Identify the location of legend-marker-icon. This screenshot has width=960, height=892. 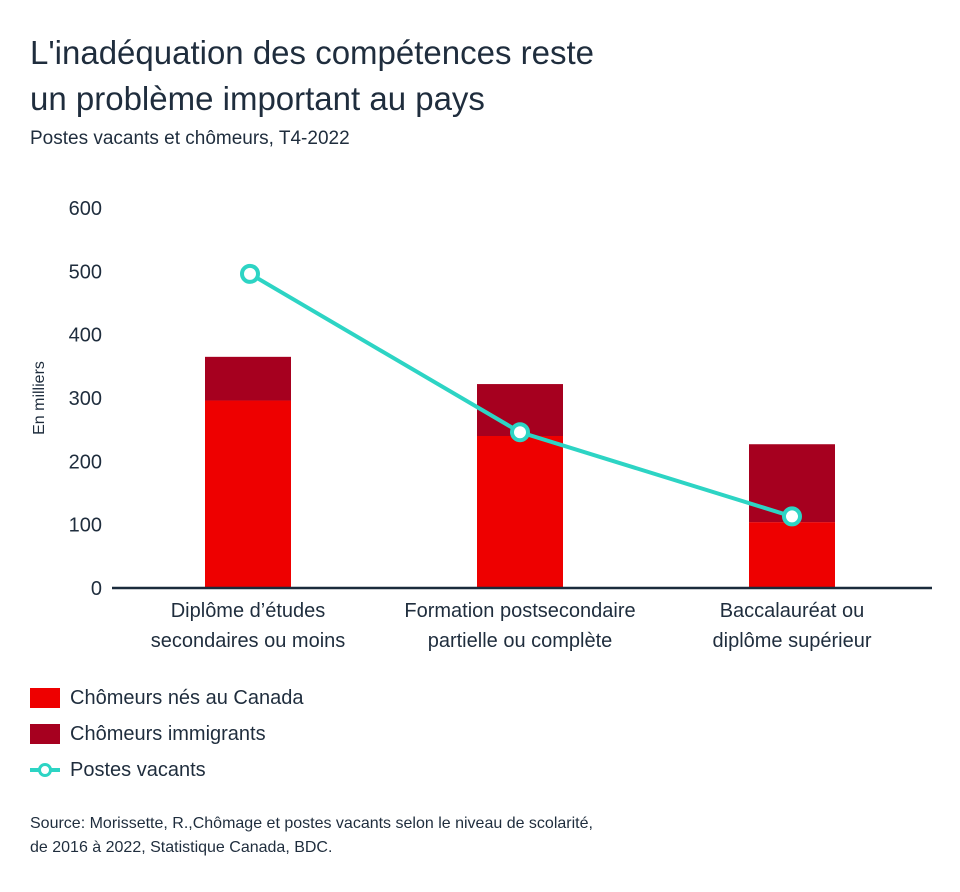
(45, 770).